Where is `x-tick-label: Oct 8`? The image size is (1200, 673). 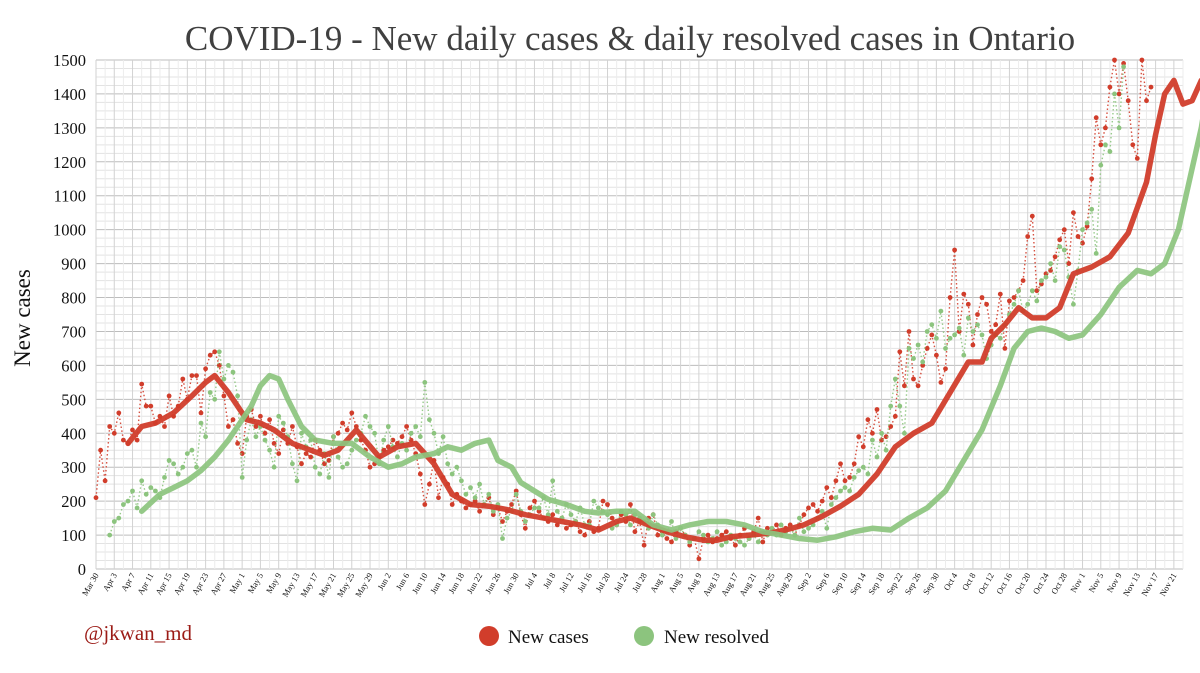
x-tick-label: Oct 8 is located at coordinates (969, 581).